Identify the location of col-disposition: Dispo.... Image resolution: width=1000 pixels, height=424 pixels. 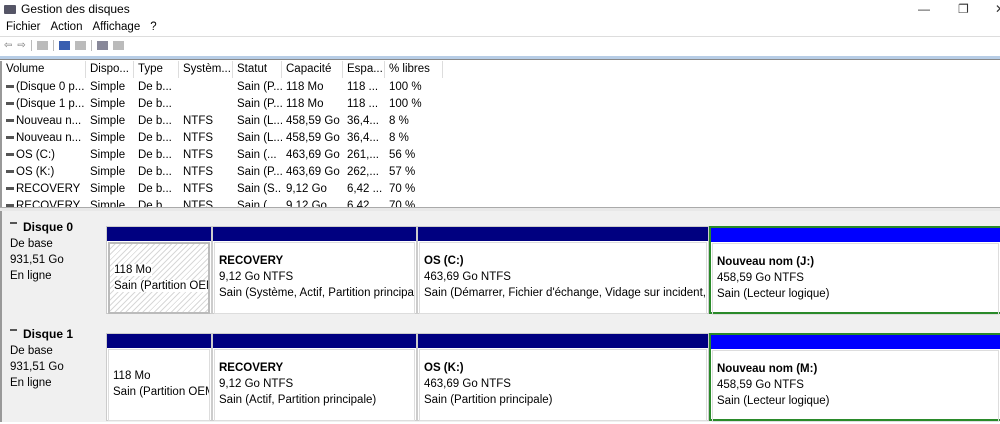
(110, 69).